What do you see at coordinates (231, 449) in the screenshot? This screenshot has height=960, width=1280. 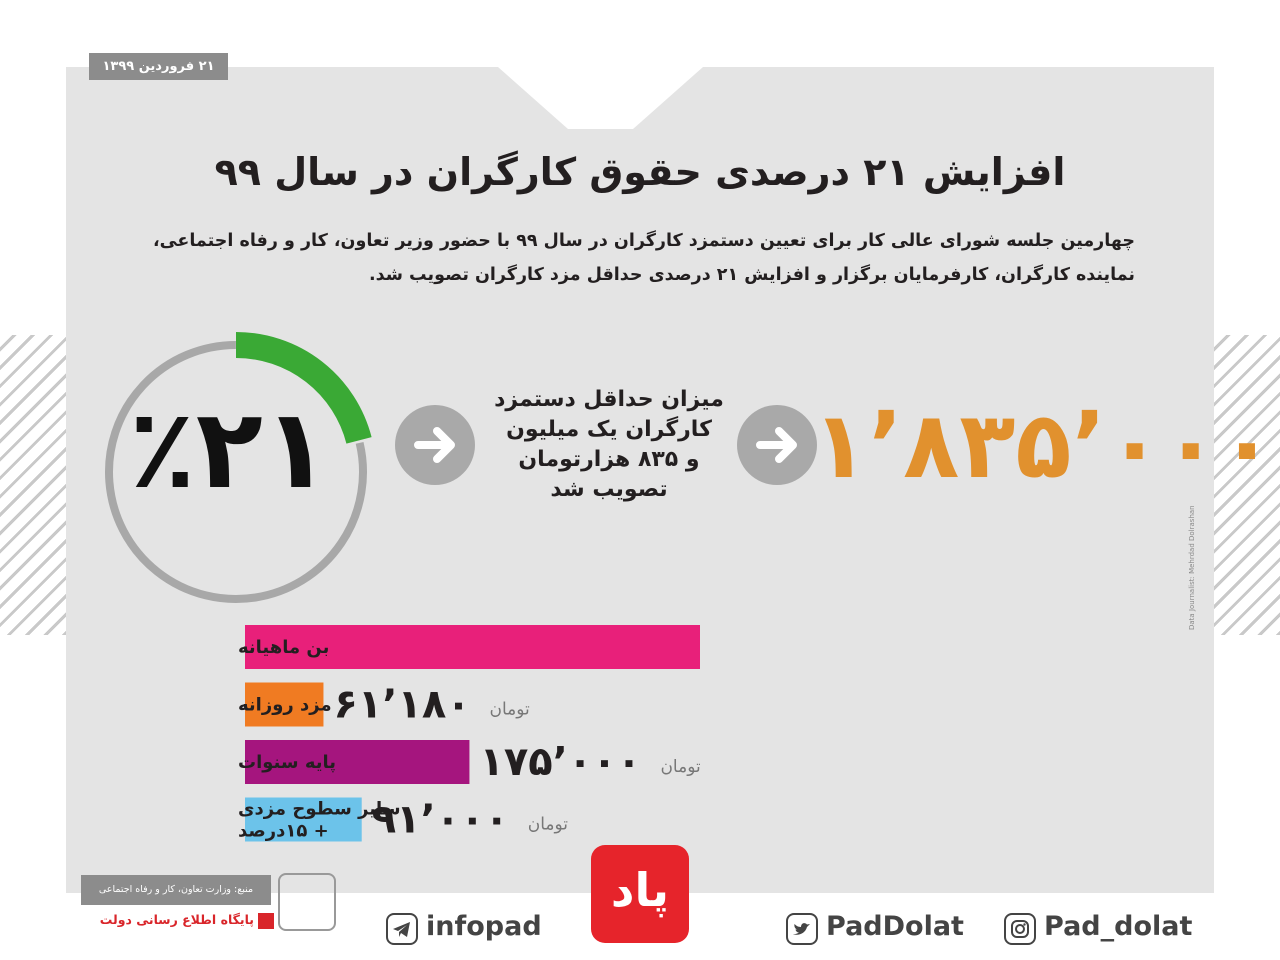 I see `percent-label: ٪۲۱` at bounding box center [231, 449].